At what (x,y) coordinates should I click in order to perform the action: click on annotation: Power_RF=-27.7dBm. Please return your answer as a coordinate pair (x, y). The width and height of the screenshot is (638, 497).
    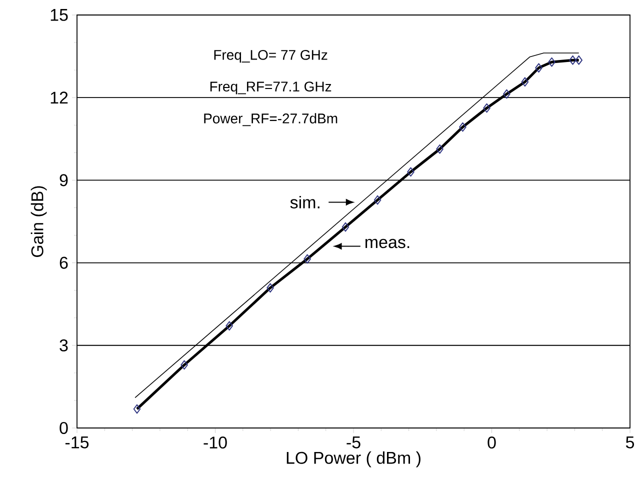
    Looking at the image, I should click on (271, 119).